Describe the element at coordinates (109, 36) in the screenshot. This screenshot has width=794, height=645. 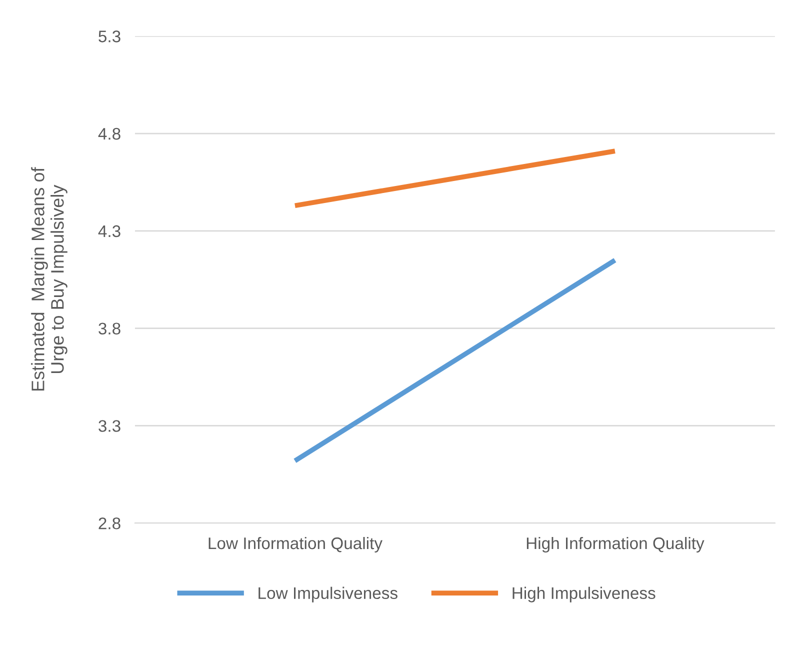
I see `y-tick-label: 5.3` at that location.